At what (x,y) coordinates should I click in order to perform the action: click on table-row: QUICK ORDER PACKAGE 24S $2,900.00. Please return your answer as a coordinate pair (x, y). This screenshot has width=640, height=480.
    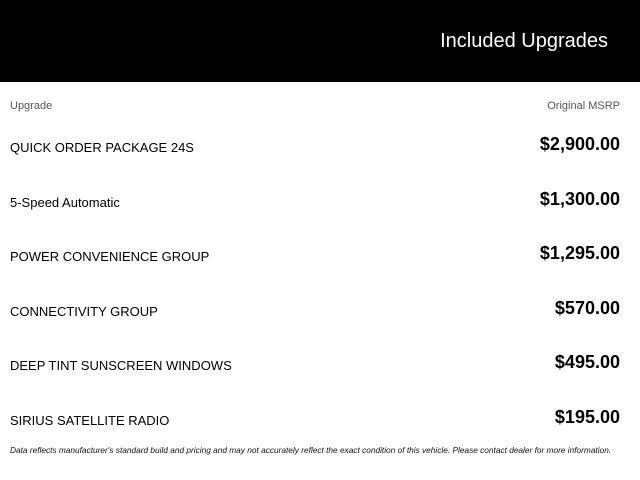
    Looking at the image, I should click on (315, 147).